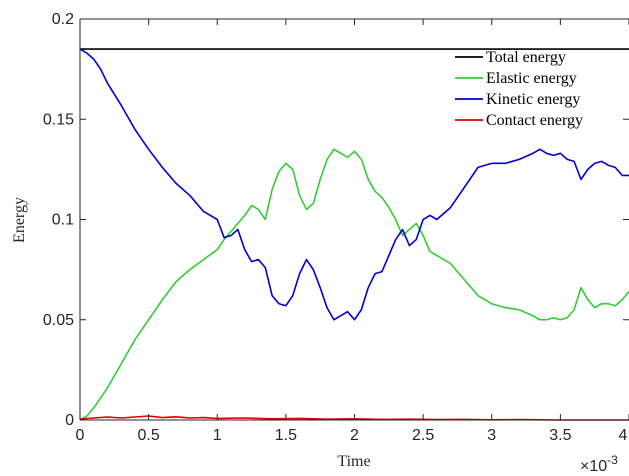  What do you see at coordinates (534, 120) in the screenshot?
I see `legend-label: Contact energy` at bounding box center [534, 120].